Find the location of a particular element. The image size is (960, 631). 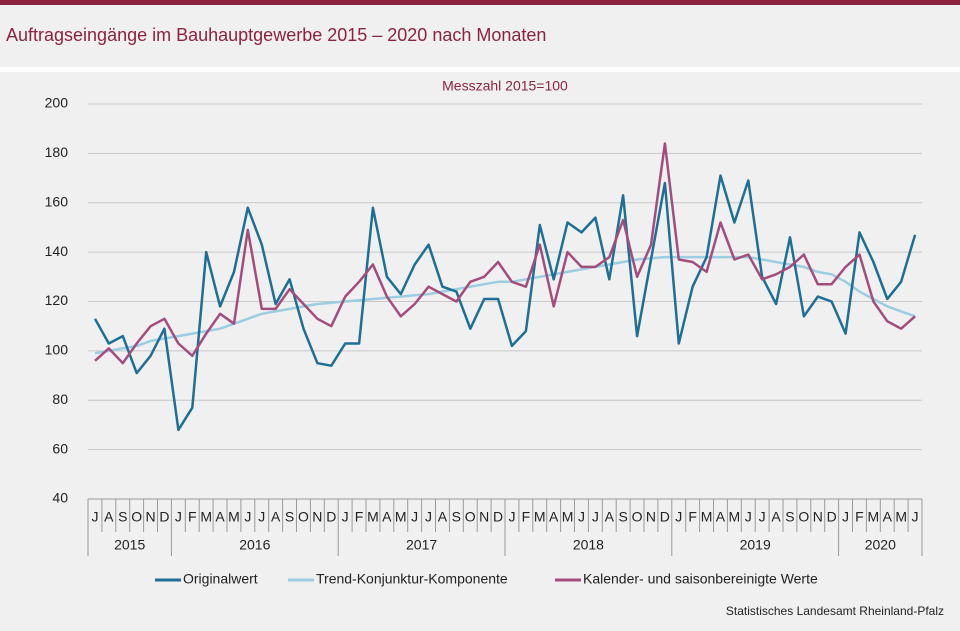

y-tick-label: 80 is located at coordinates (60, 399).